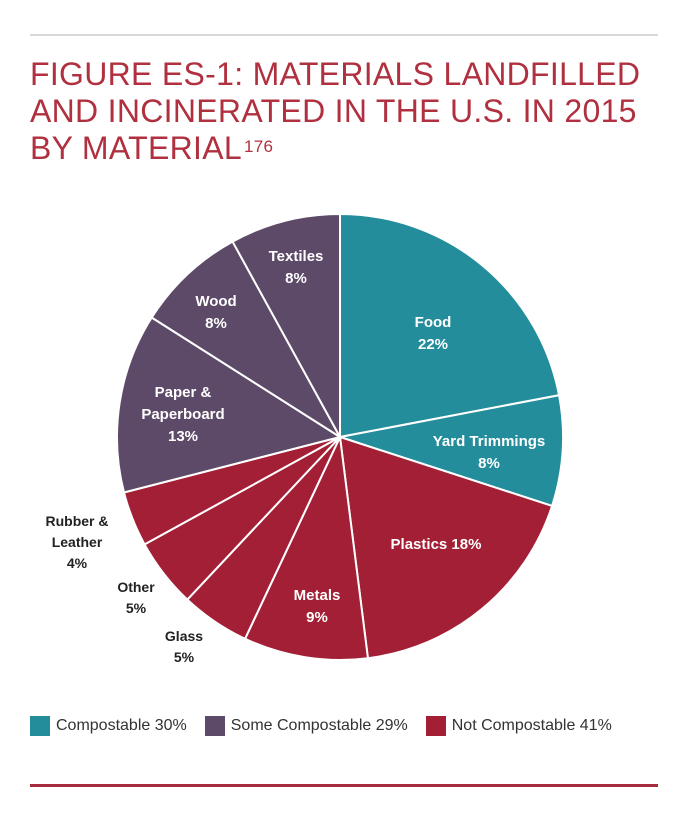  I want to click on pie-slice-paper-and-paperboard, so click(229, 405).